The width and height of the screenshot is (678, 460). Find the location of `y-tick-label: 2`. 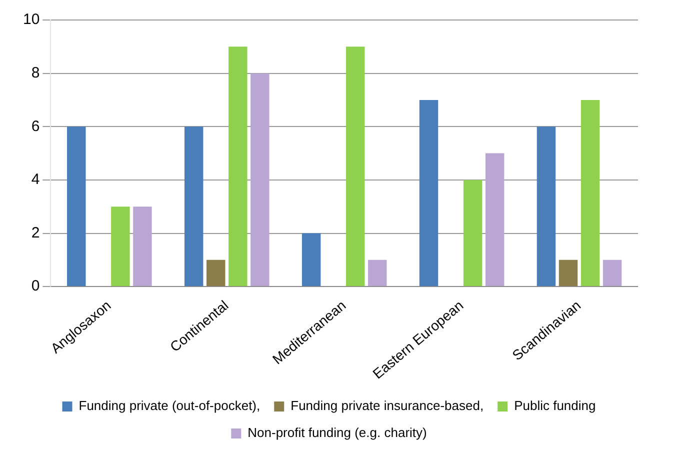

y-tick-label: 2 is located at coordinates (35, 233).